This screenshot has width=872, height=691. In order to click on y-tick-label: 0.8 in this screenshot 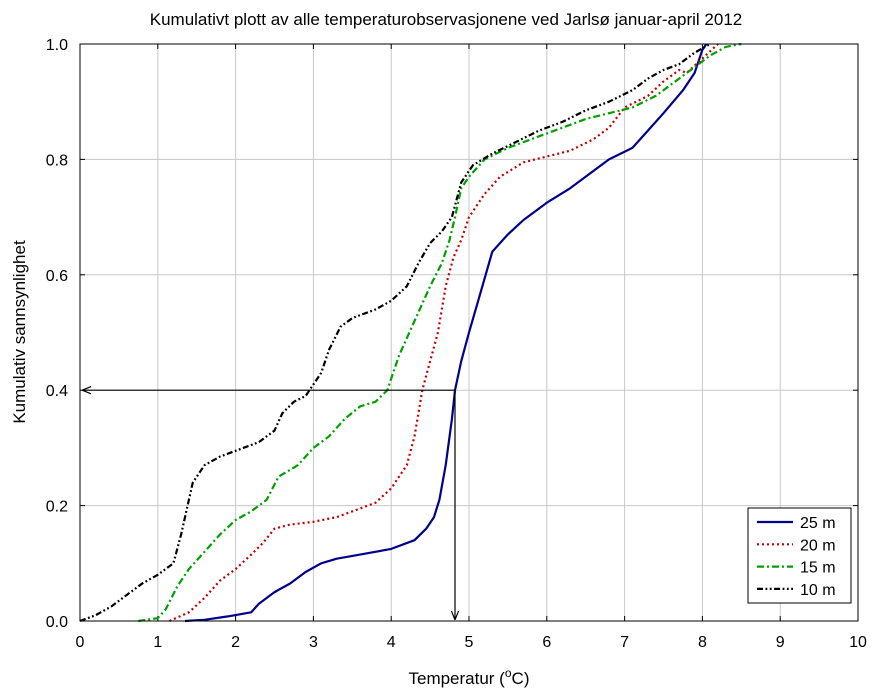, I will do `click(57, 160)`.